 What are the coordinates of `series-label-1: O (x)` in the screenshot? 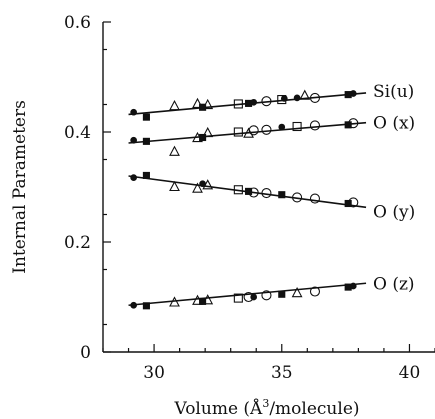 It's located at (394, 124).